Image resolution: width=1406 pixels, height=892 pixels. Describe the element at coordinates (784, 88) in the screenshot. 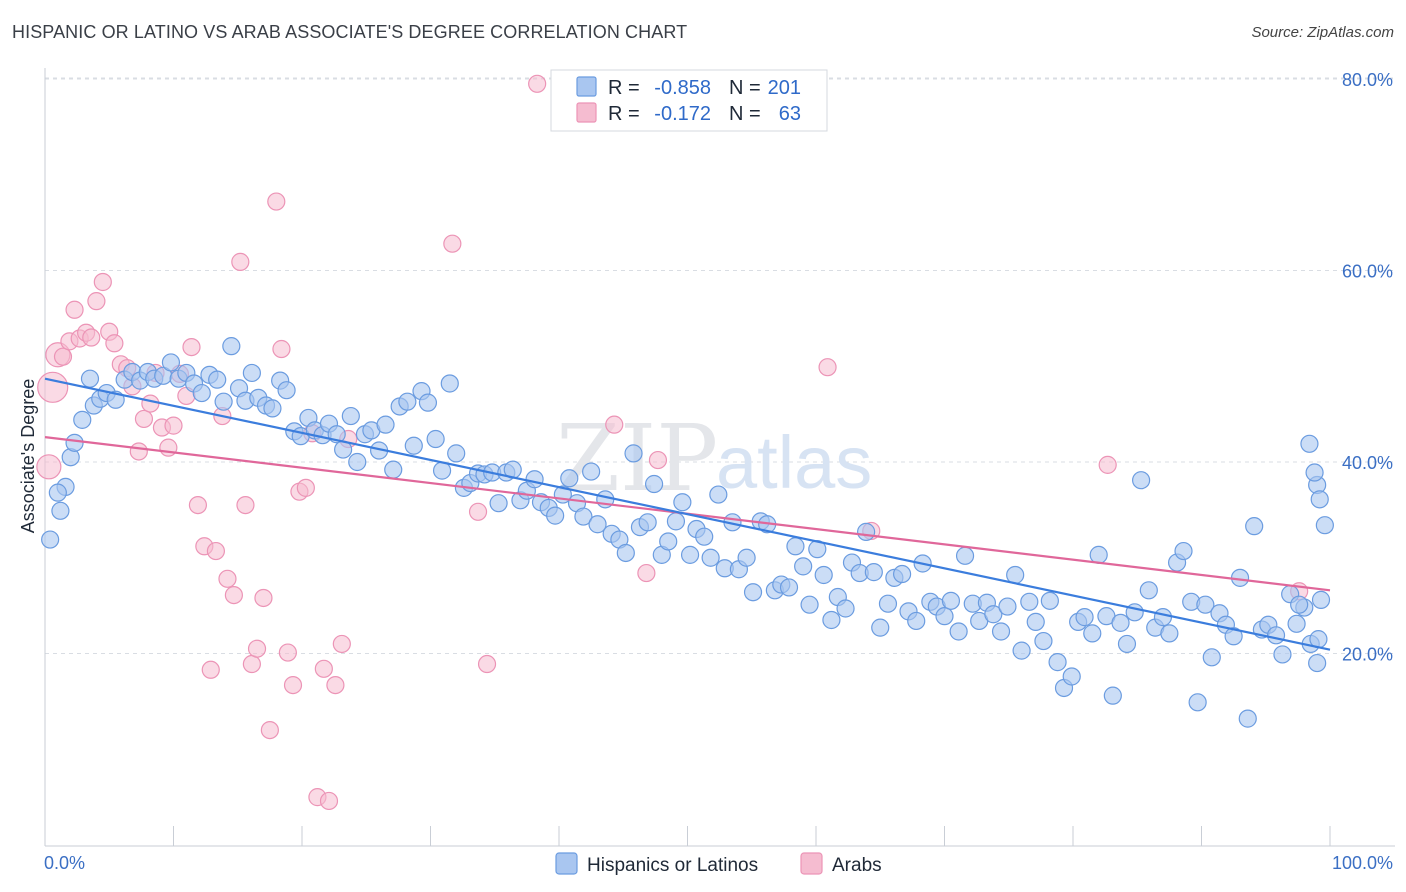

I see `legend-n-value-1: 201` at that location.